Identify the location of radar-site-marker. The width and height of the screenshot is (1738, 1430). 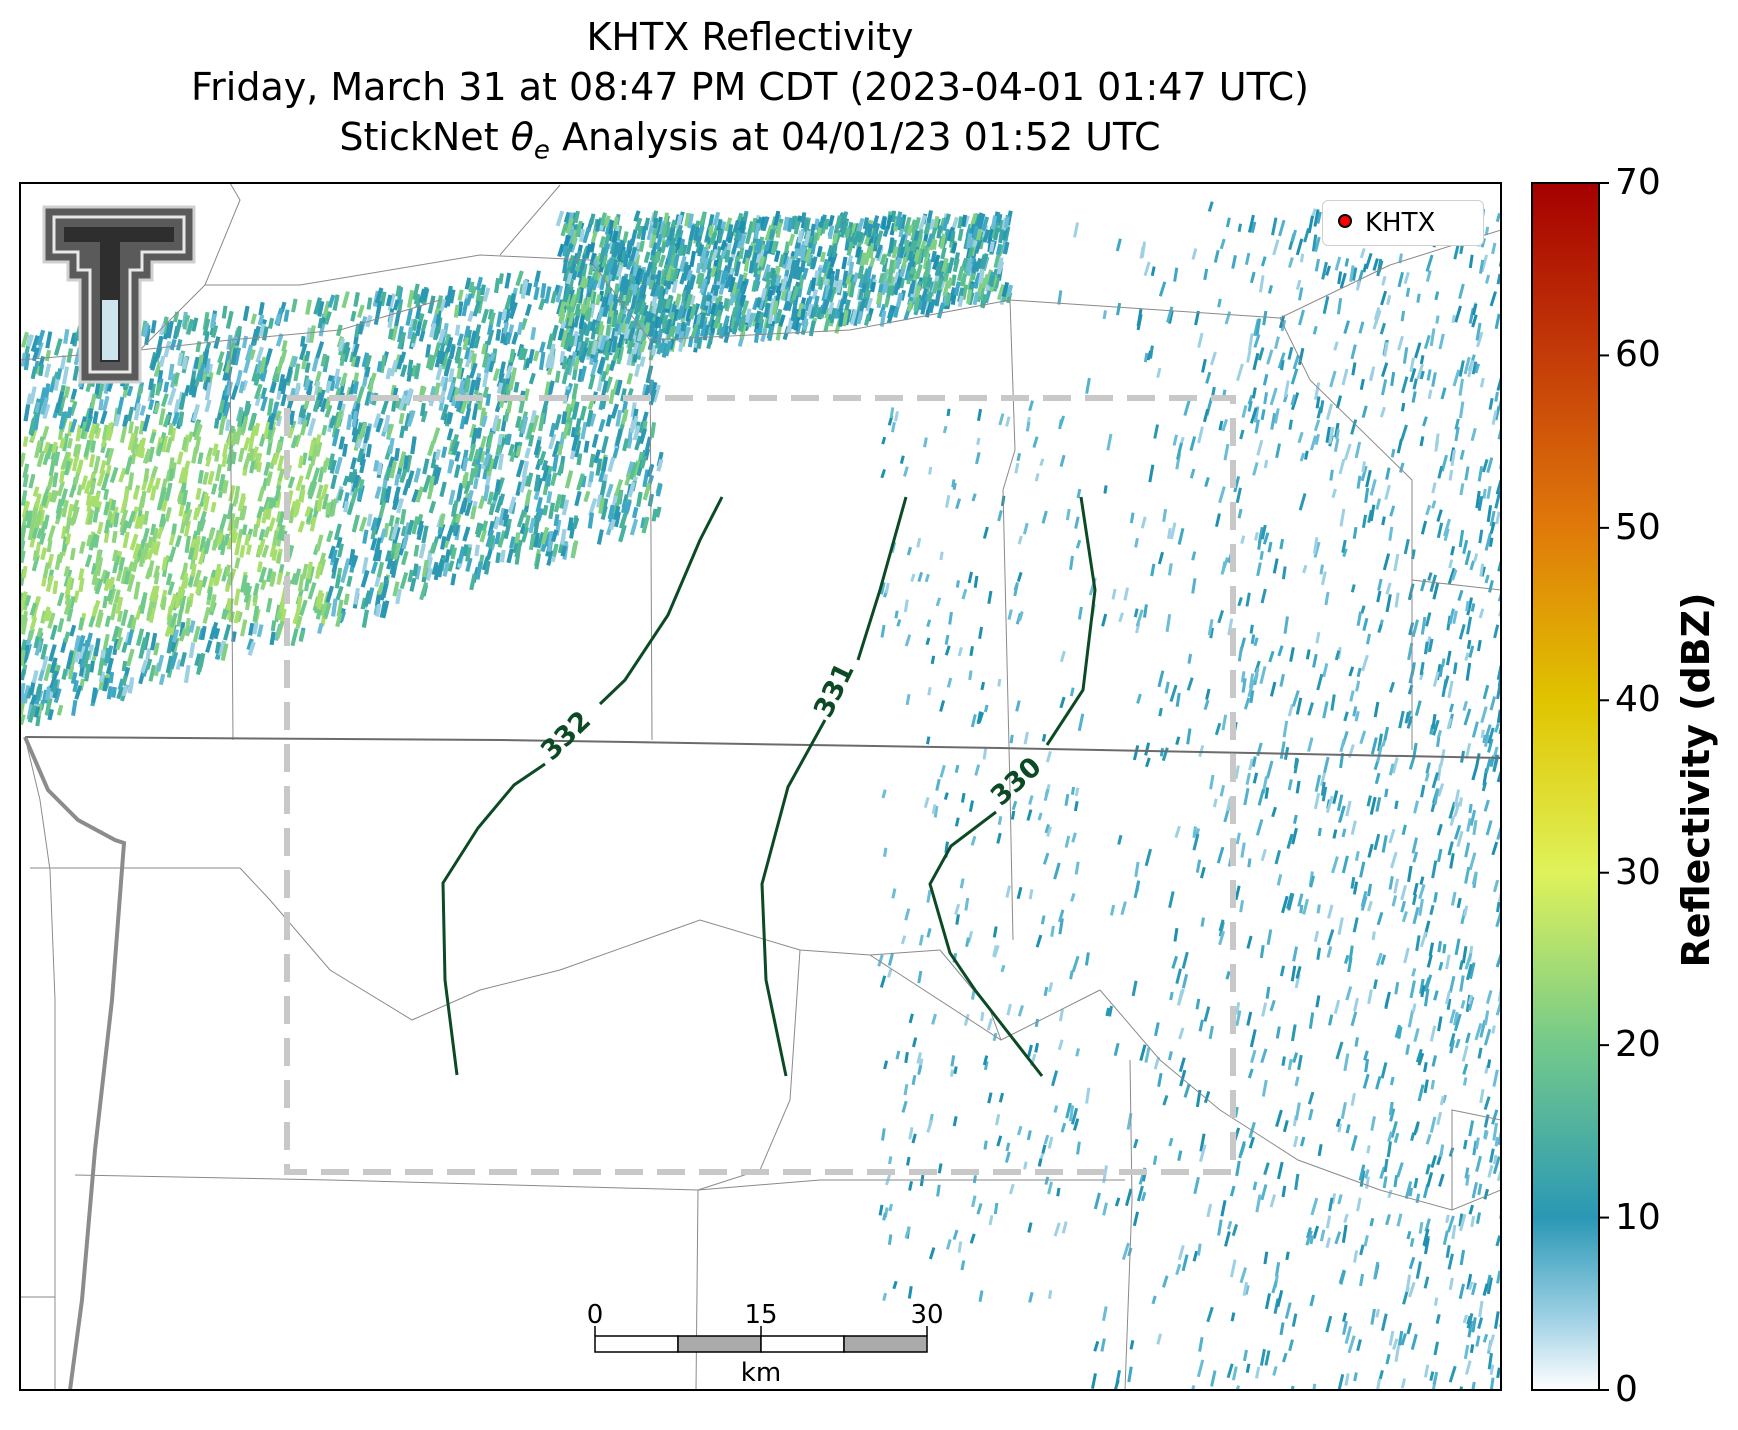
(1345, 221).